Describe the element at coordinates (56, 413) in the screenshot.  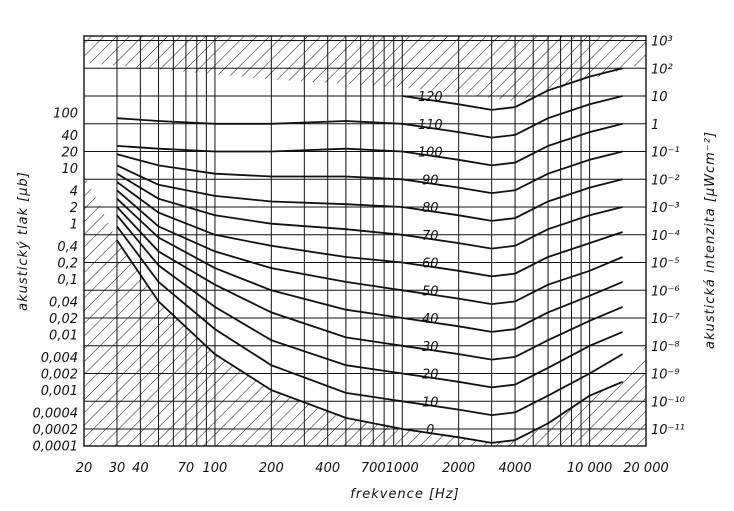
I see `left-tick-label: 0,0004` at that location.